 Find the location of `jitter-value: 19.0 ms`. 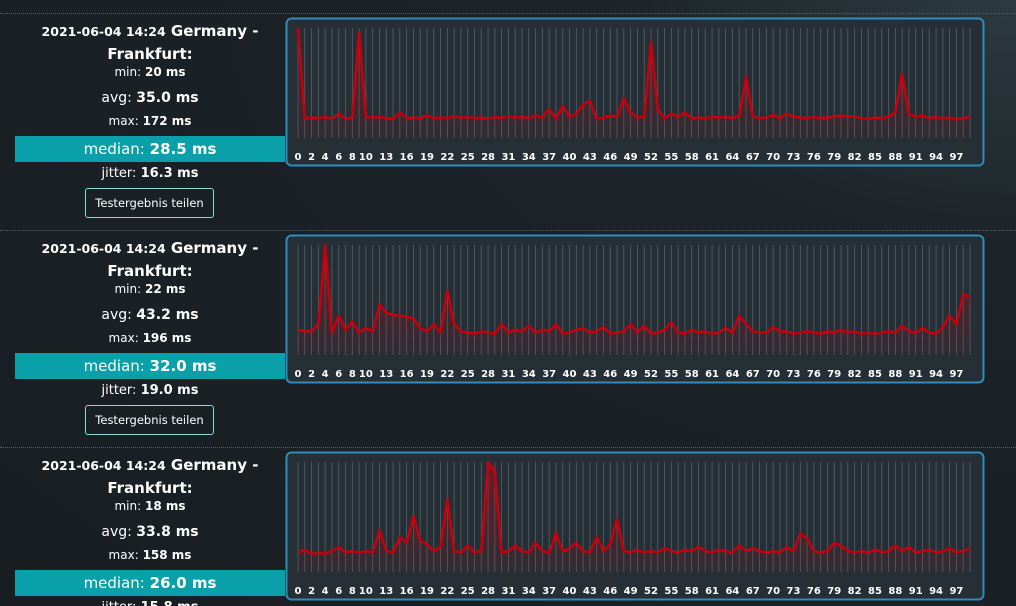

jitter-value: 19.0 ms is located at coordinates (169, 390).